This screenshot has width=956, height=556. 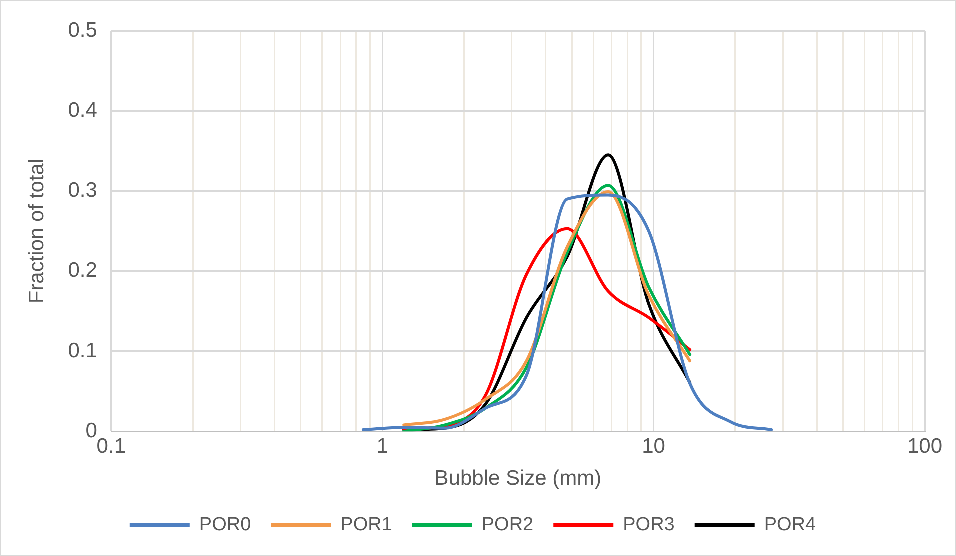 What do you see at coordinates (83, 270) in the screenshot?
I see `y-tick-label: 0.2` at bounding box center [83, 270].